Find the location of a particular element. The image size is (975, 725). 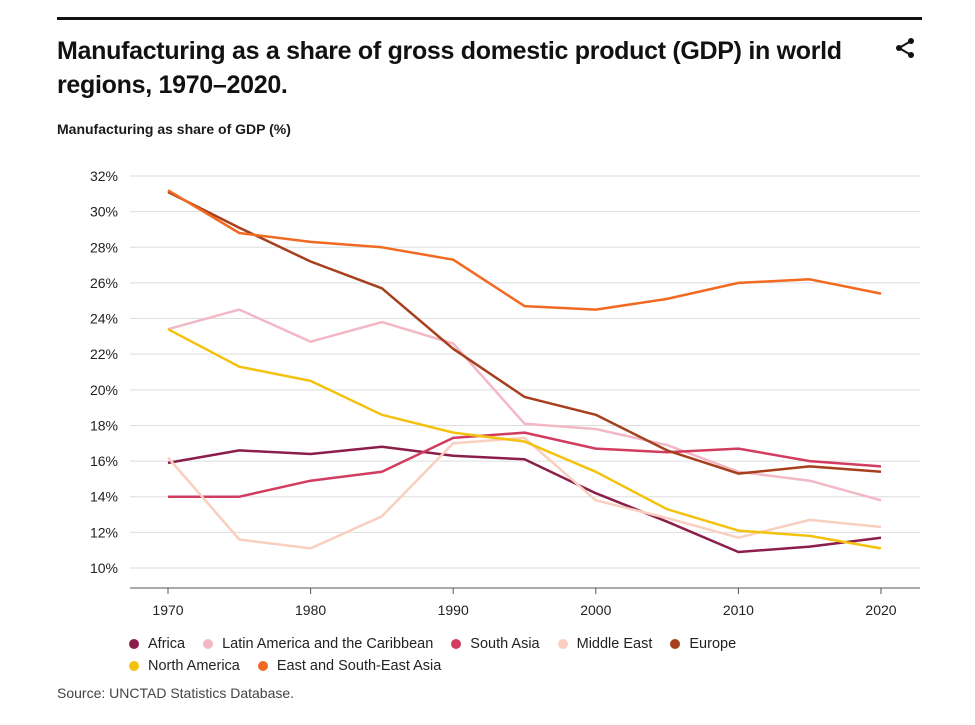

y-tick-label: 20% is located at coordinates (104, 390).